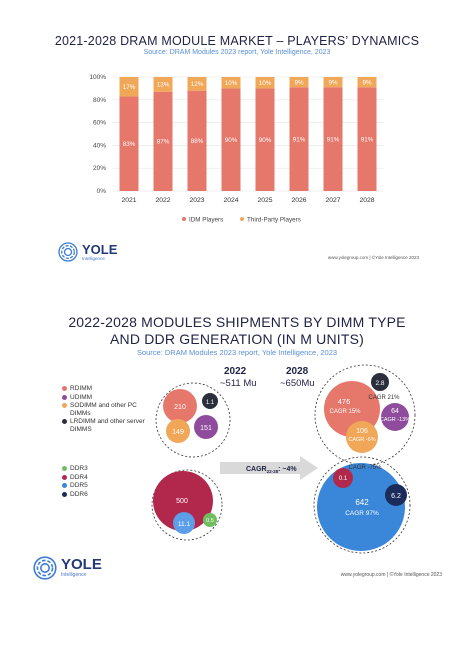  What do you see at coordinates (92, 495) in the screenshot?
I see `legend-item-ddr6: DDR6` at bounding box center [92, 495].